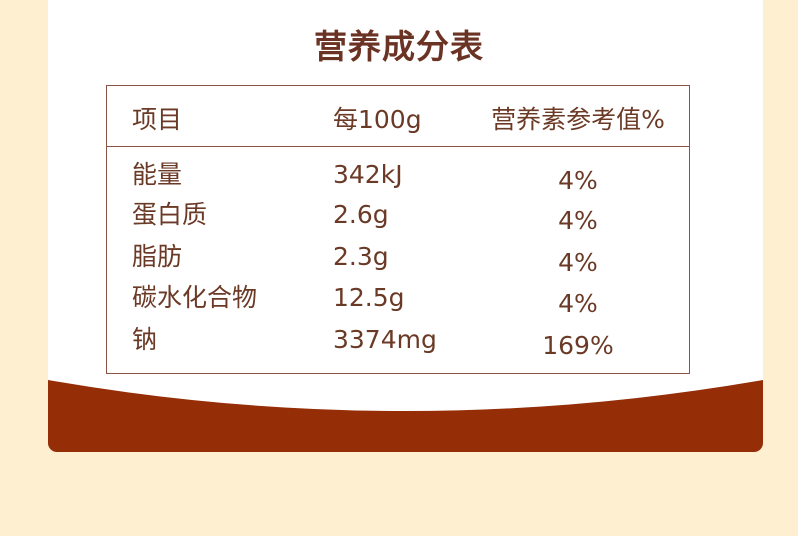 The height and width of the screenshot is (536, 798). I want to click on header-nrv: 营养素参考值%, so click(578, 119).